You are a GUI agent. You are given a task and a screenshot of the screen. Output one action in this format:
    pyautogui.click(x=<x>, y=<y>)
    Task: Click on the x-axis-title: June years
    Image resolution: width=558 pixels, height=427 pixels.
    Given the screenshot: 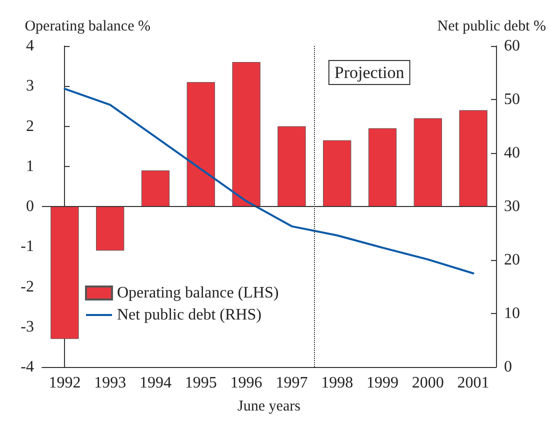 What is the action you would take?
    pyautogui.click(x=269, y=406)
    